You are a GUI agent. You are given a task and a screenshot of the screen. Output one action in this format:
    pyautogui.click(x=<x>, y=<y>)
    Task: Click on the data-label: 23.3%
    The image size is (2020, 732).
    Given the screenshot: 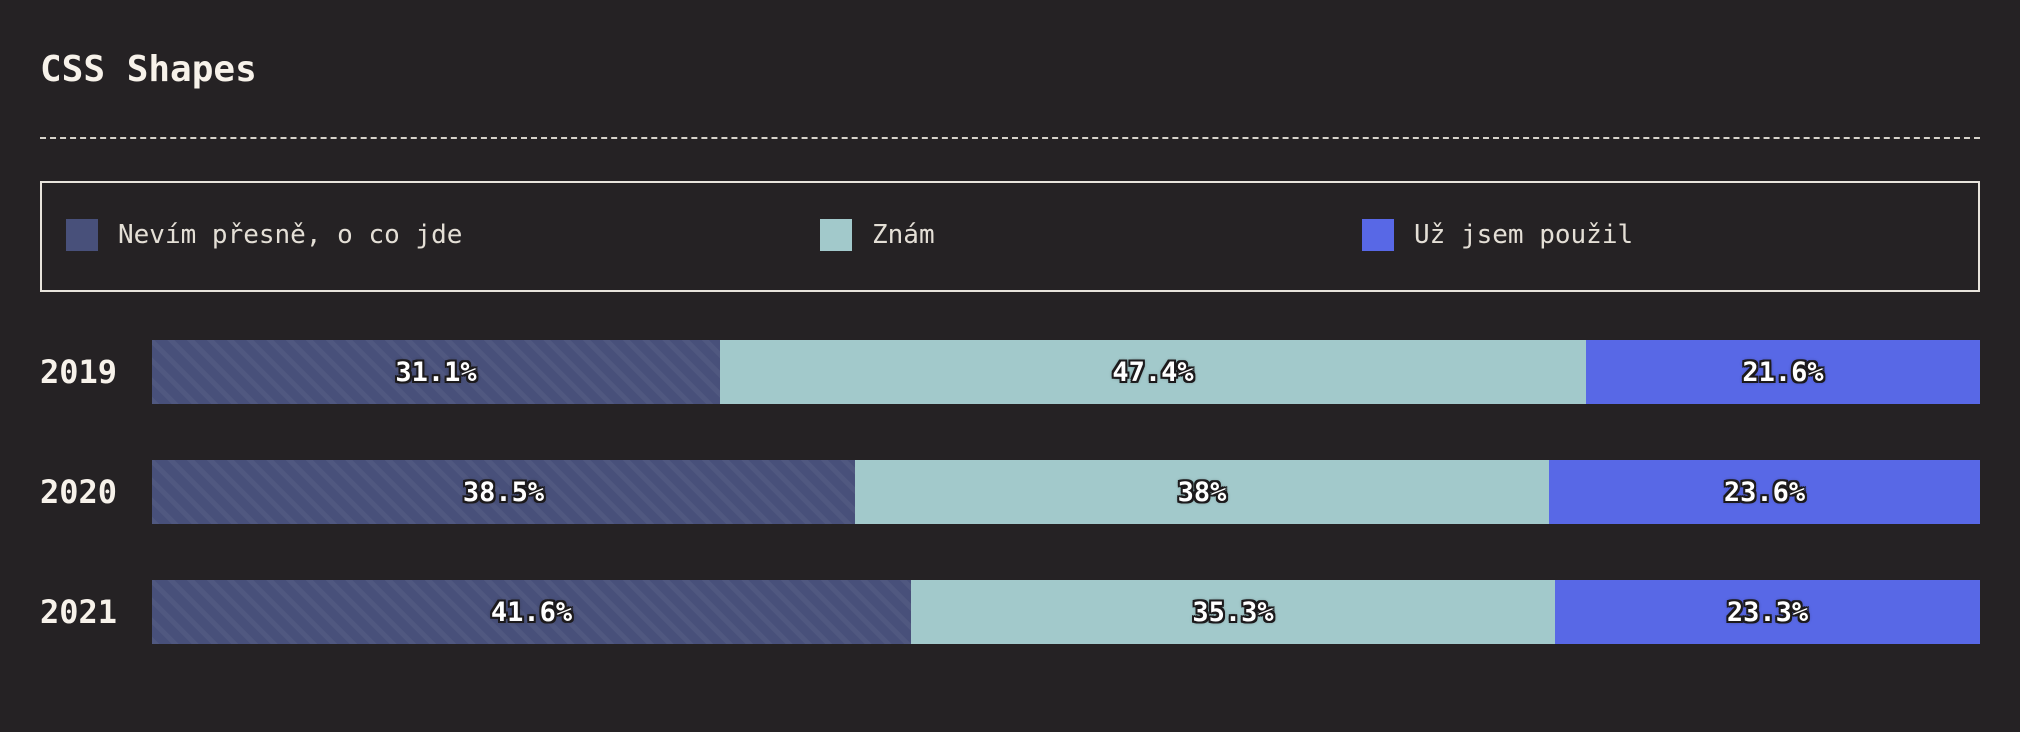 What is the action you would take?
    pyautogui.click(x=1767, y=612)
    